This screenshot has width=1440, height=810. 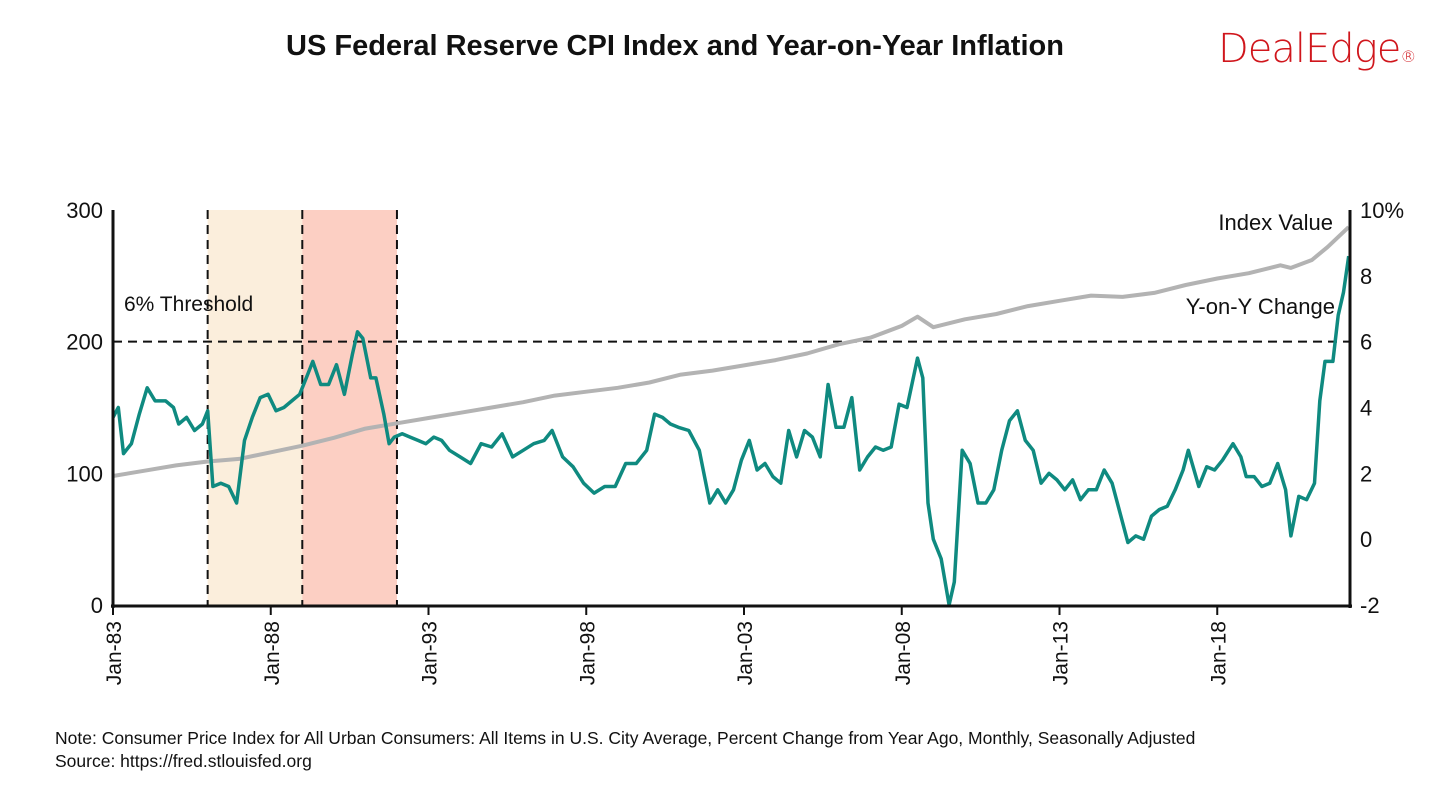 What do you see at coordinates (1061, 653) in the screenshot?
I see `x-tick-label: Jan-13` at bounding box center [1061, 653].